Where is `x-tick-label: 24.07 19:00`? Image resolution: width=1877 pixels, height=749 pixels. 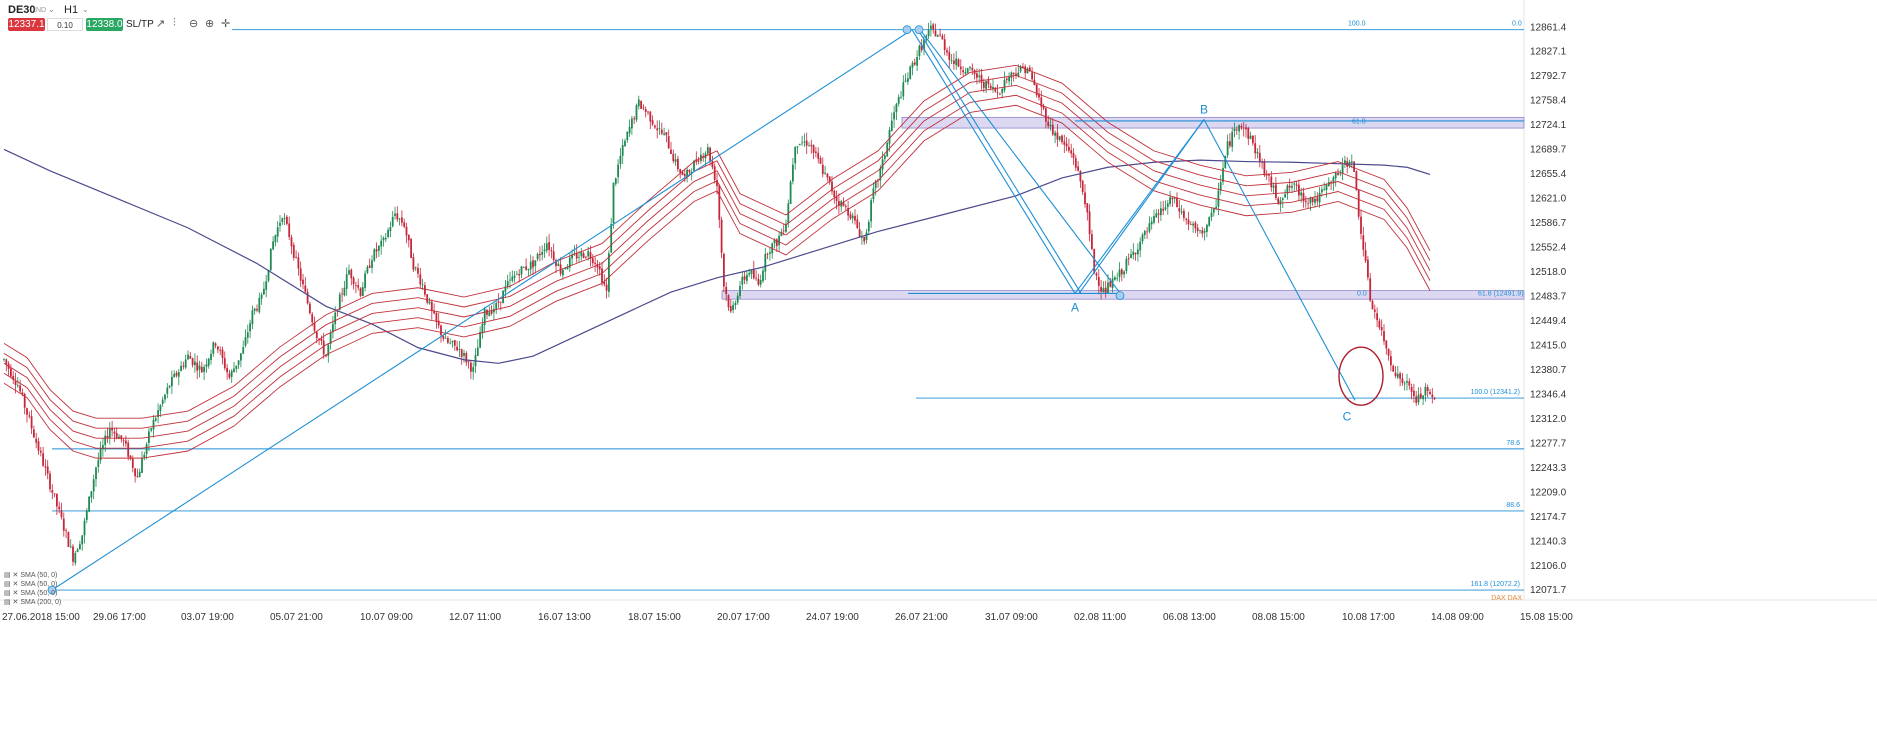 x-tick-label: 24.07 19:00 is located at coordinates (832, 617).